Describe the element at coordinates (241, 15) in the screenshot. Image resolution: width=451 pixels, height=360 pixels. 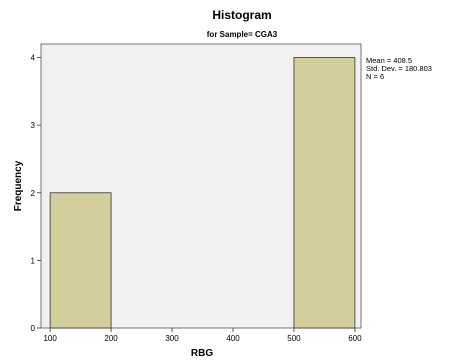
I see `chart-title: Histogram` at that location.